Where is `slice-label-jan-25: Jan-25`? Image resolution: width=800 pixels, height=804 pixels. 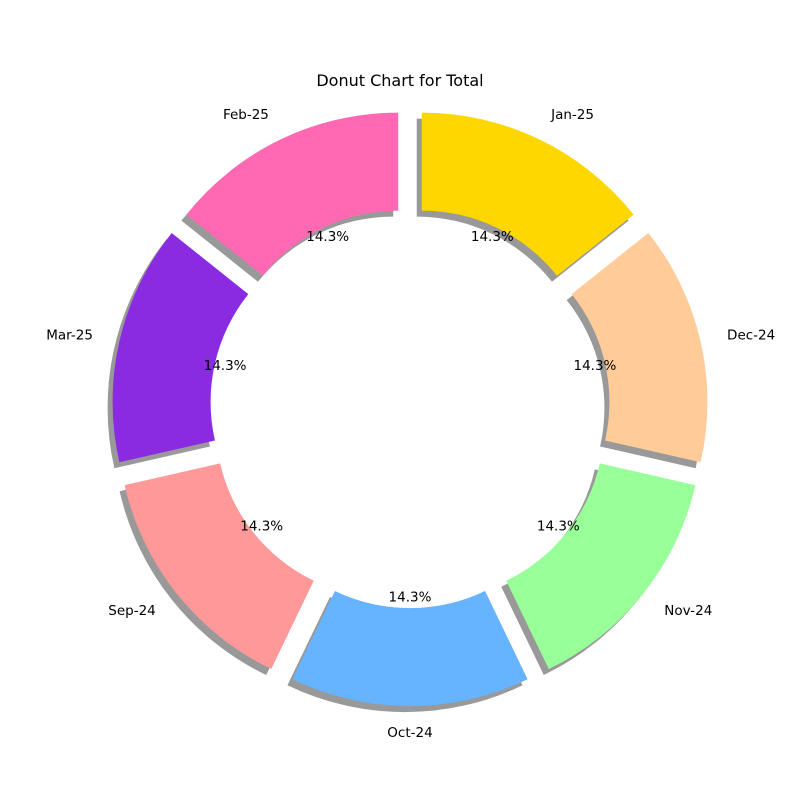 slice-label-jan-25: Jan-25 is located at coordinates (572, 115).